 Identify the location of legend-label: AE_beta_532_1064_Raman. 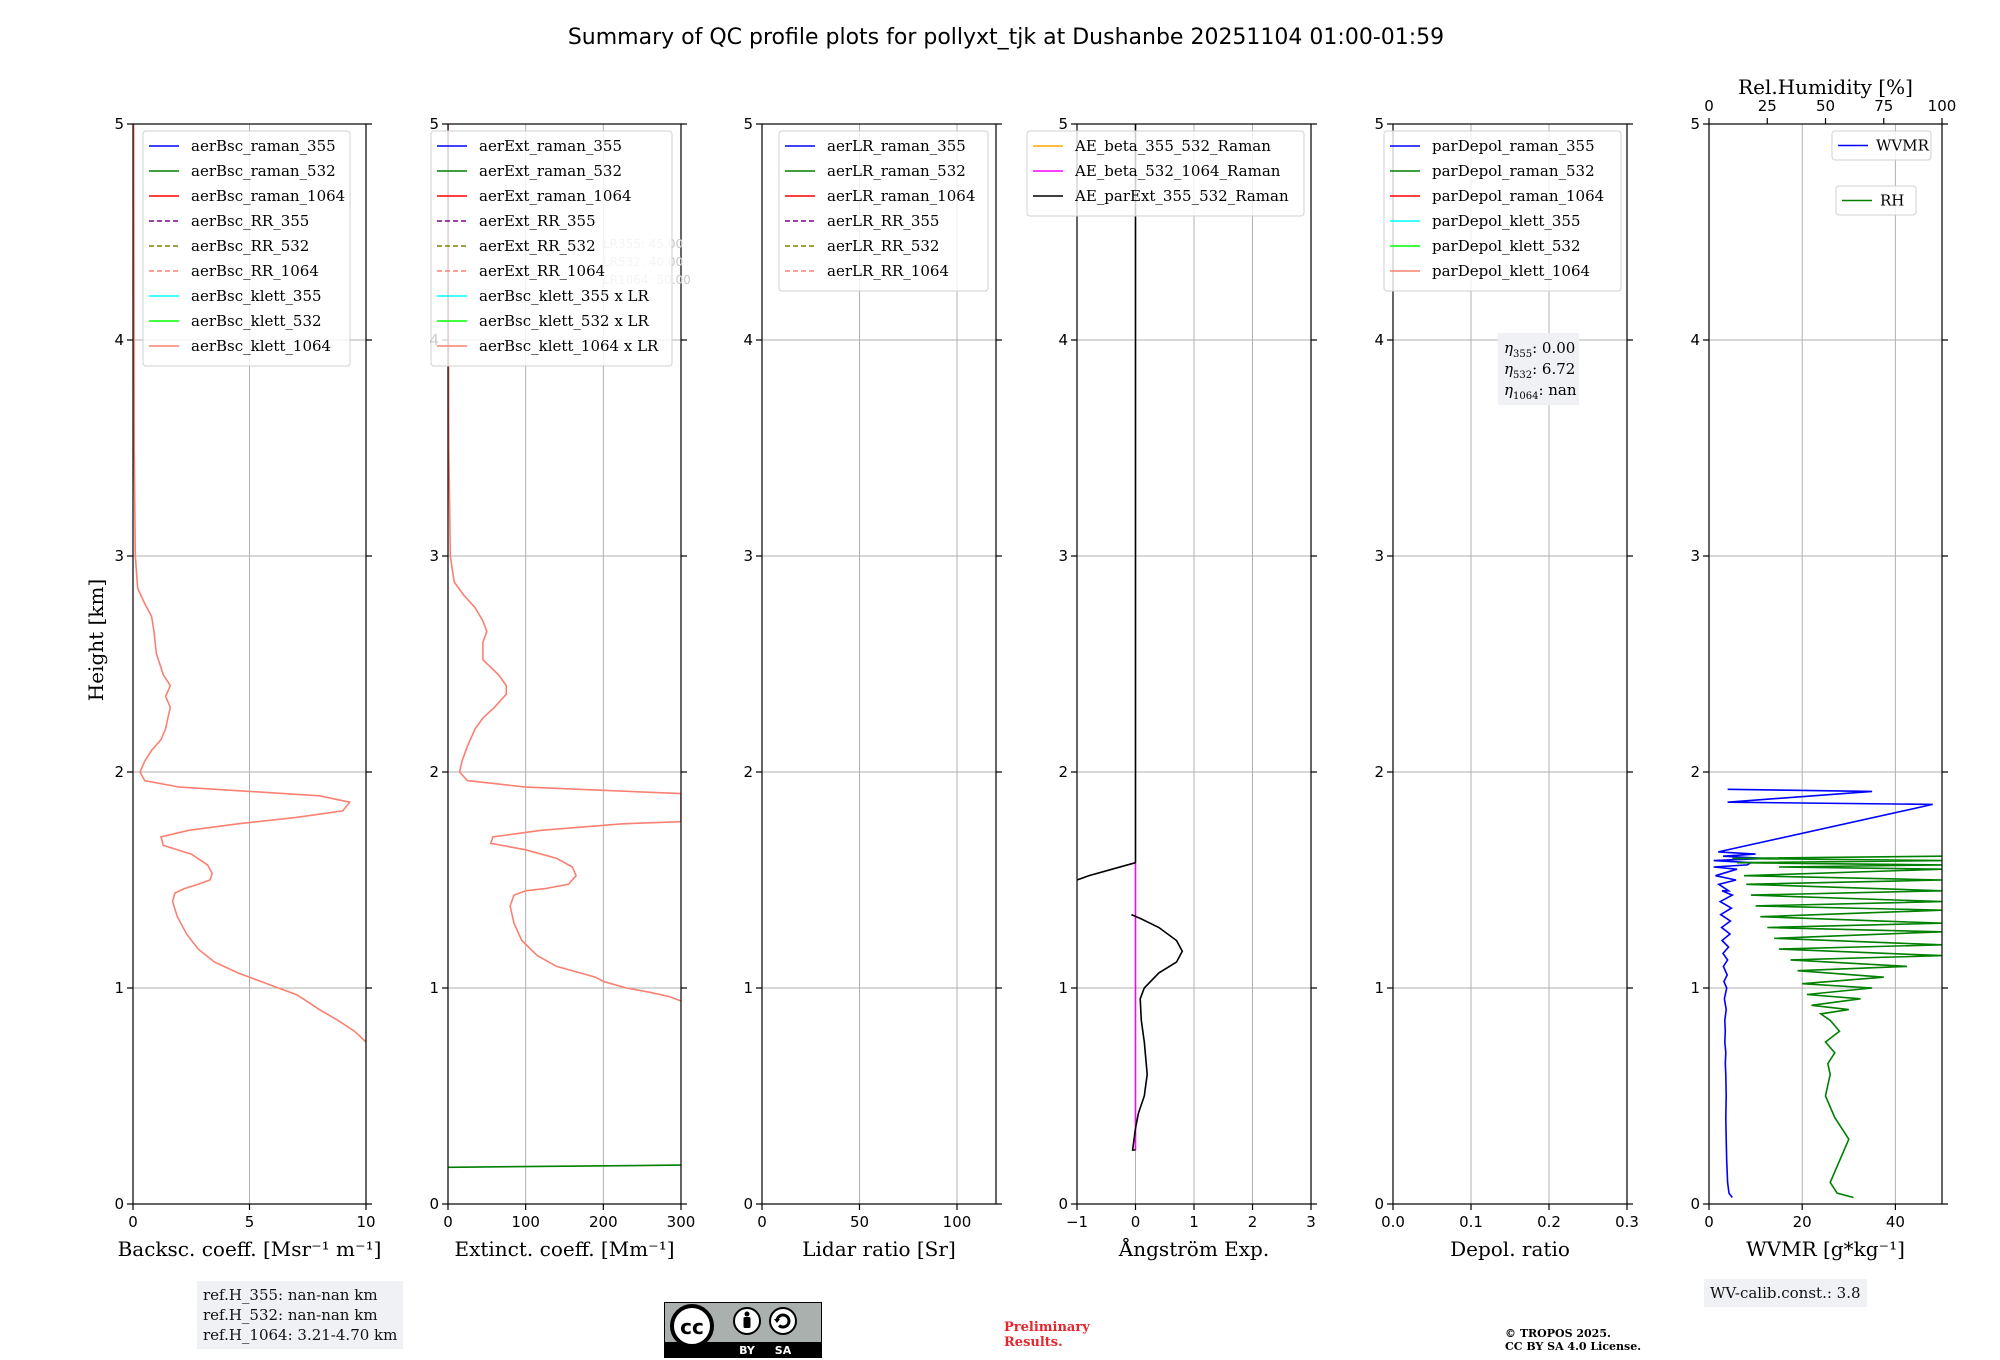
(1177, 171).